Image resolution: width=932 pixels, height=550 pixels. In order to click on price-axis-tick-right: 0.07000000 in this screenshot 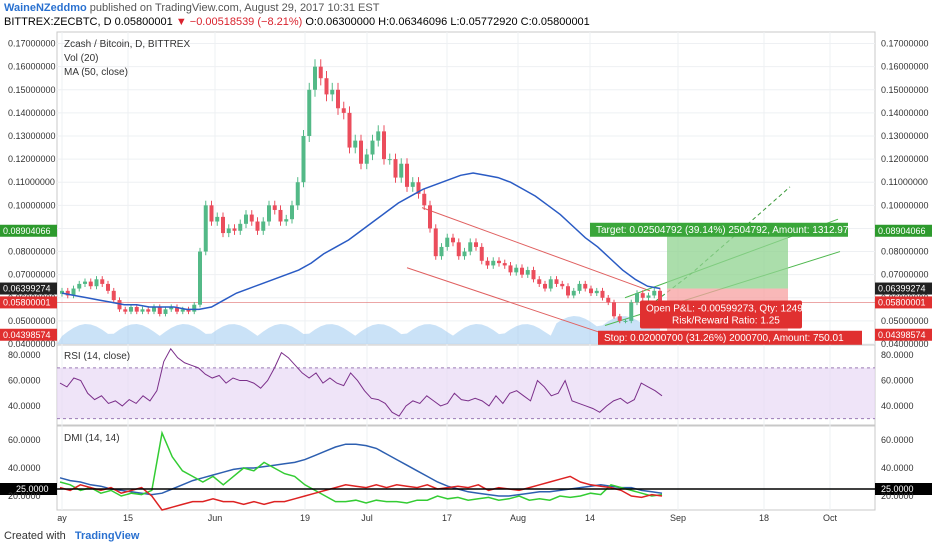, I will do `click(905, 275)`.